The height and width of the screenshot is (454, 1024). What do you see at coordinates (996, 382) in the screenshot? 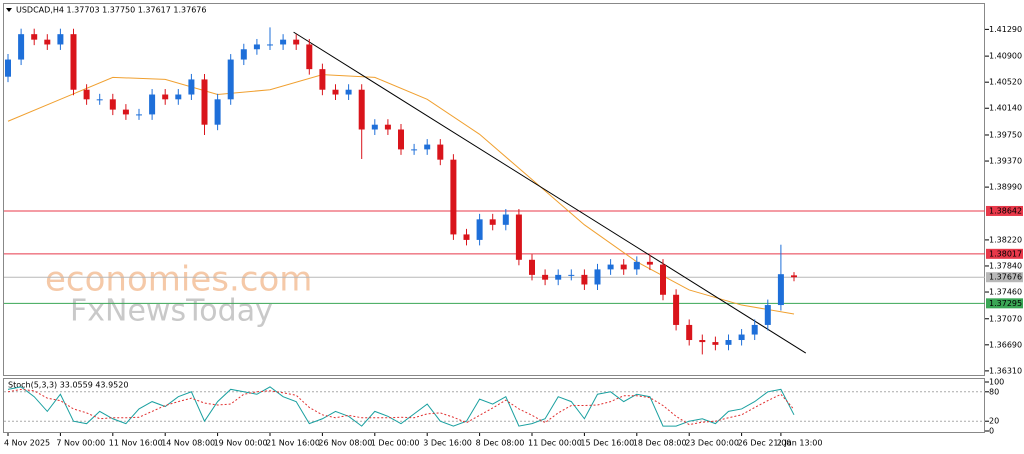
I see `stoch-tick-label: 100` at bounding box center [996, 382].